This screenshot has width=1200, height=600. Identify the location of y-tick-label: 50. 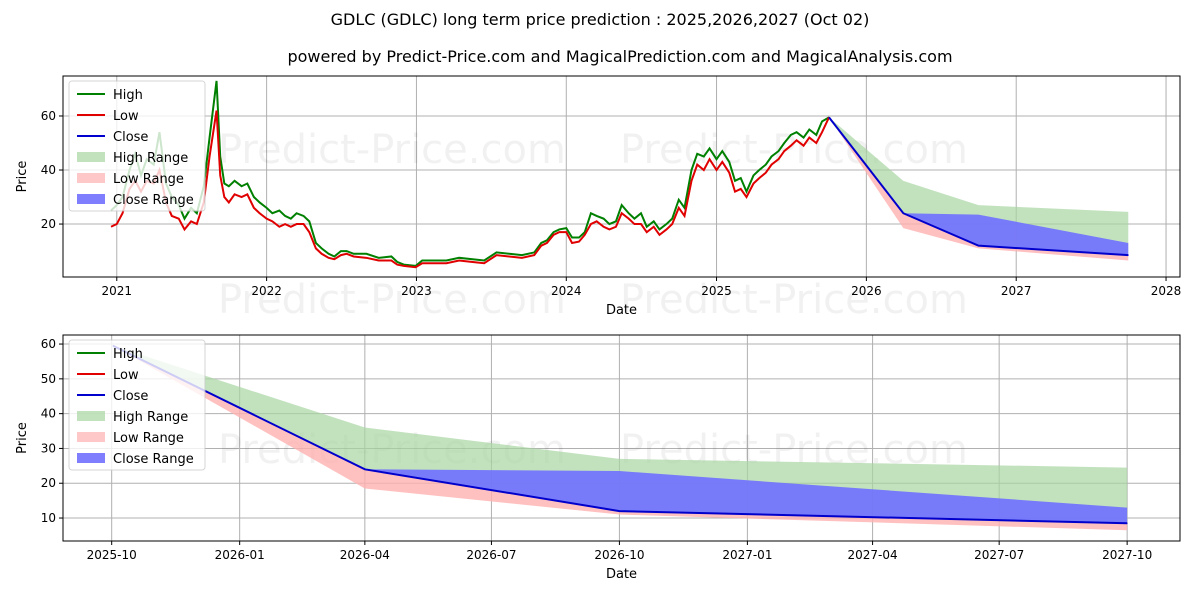
(48, 379).